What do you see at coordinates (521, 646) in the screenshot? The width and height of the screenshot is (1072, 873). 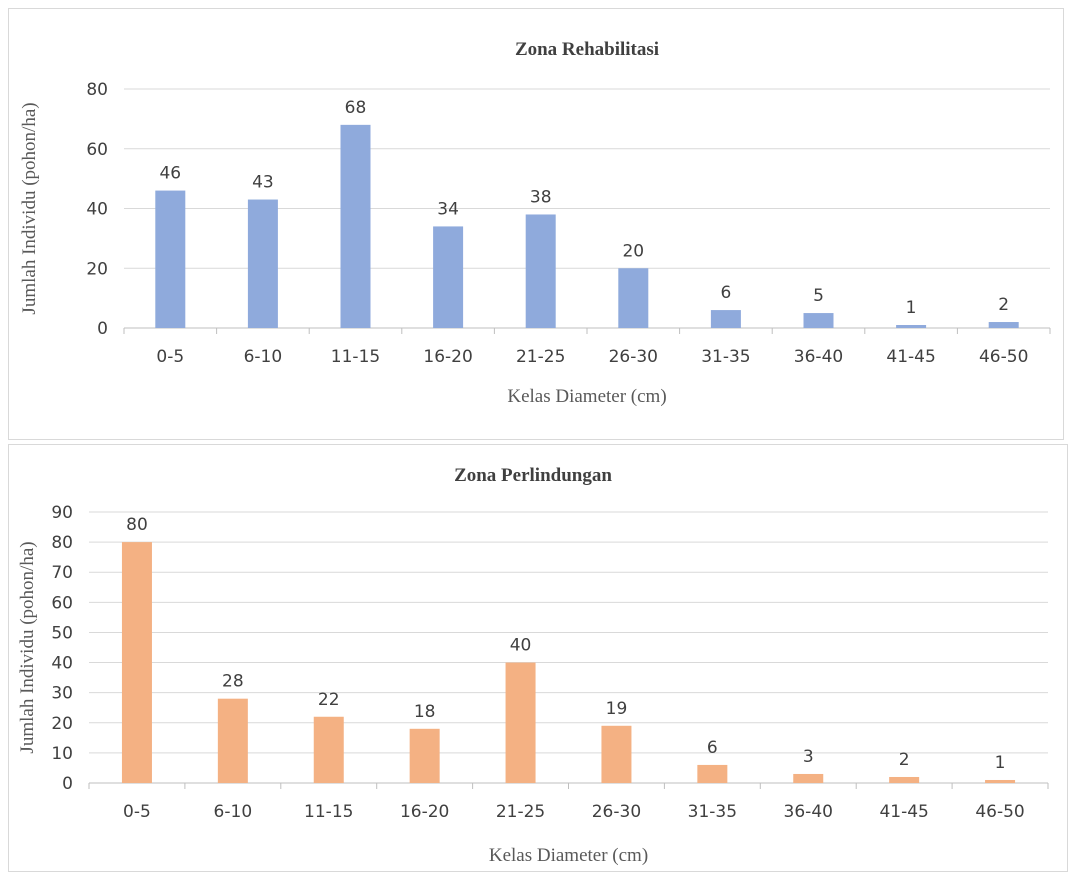 I see `data-label-21-25: 40` at bounding box center [521, 646].